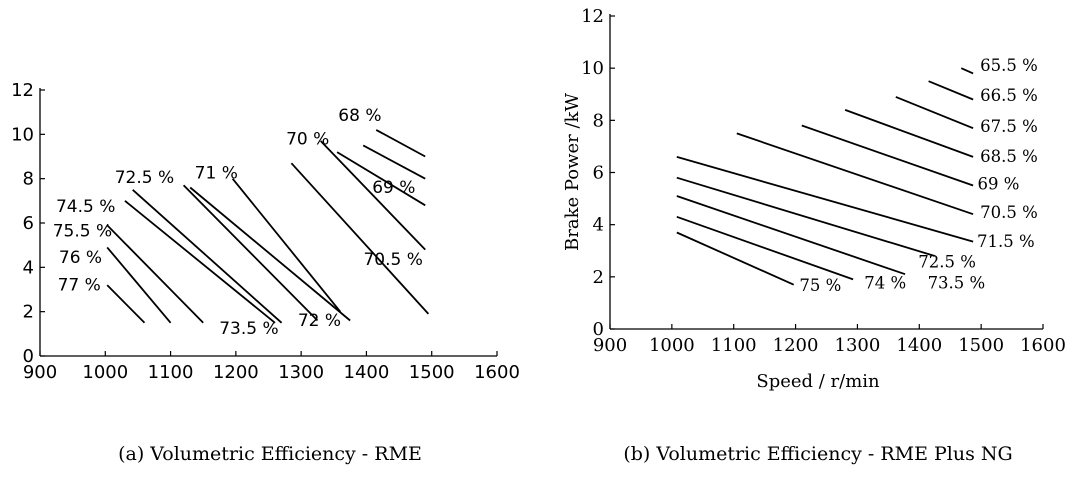  Describe the element at coordinates (236, 372) in the screenshot. I see `a-x-tick-label: 1200` at that location.